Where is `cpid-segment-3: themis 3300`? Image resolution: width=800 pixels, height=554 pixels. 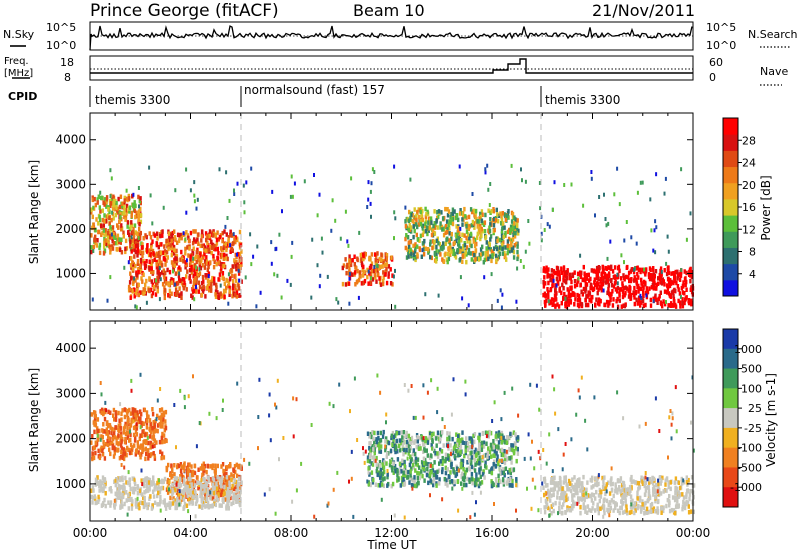
cpid-segment-3: themis 3300 is located at coordinates (582, 100).